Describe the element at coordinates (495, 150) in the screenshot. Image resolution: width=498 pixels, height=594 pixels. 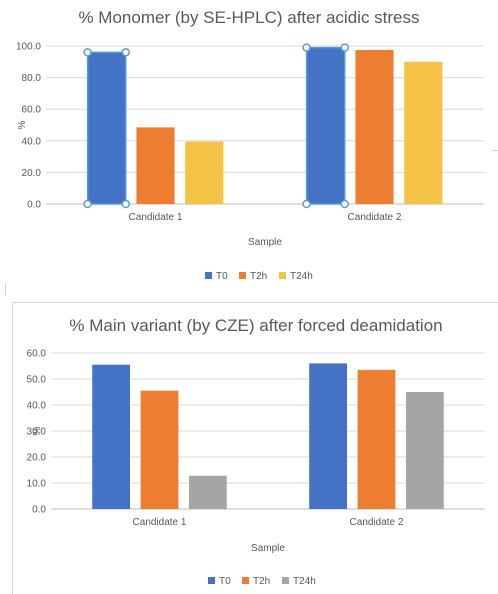
I see `sheet-gridline` at that location.